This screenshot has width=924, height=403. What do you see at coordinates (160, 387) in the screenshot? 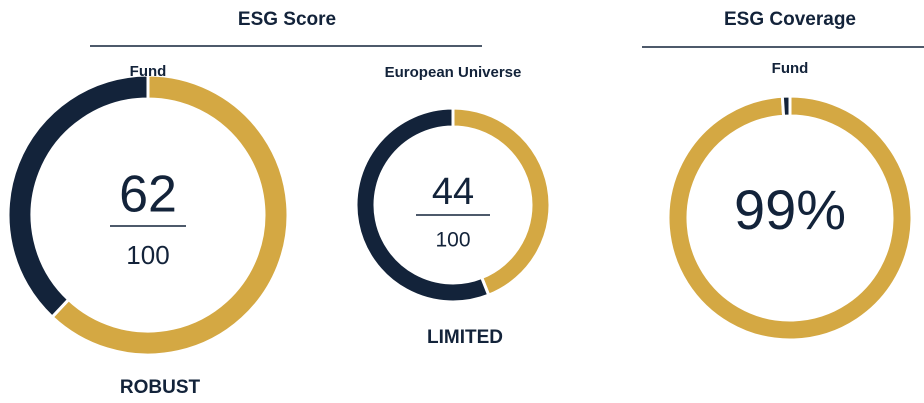
I see `rating-label: ROBUST` at bounding box center [160, 387].